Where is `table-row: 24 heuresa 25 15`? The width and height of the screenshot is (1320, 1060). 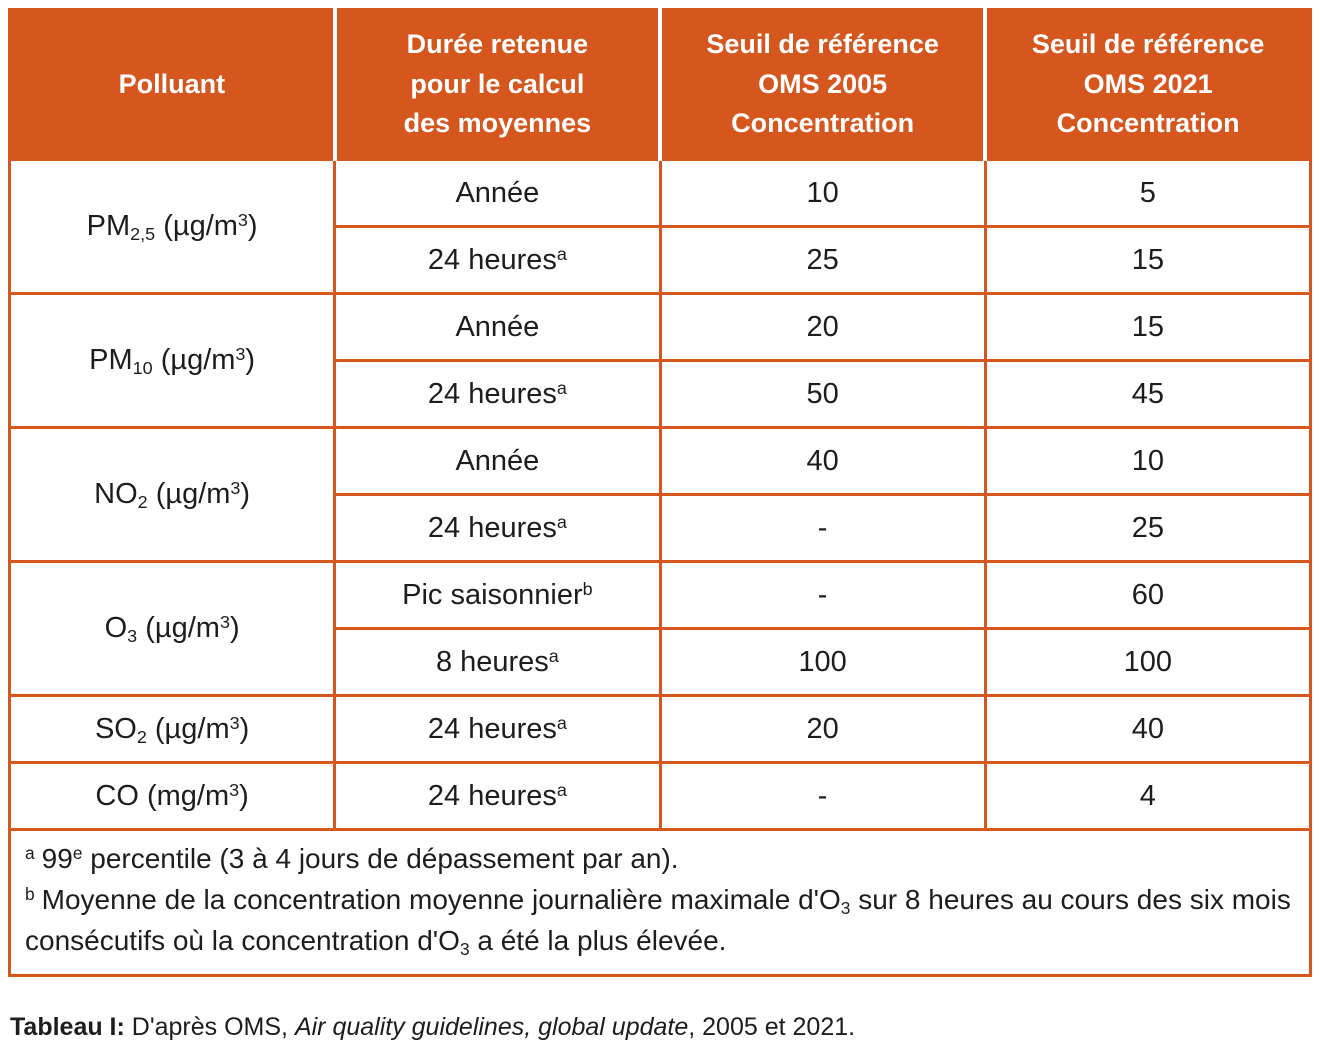 table-row: 24 heuresa 25 15 is located at coordinates (661, 260).